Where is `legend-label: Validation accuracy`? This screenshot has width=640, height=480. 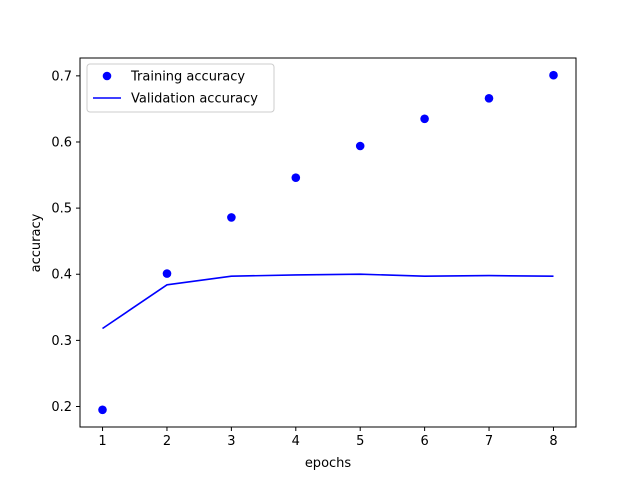 legend-label: Validation accuracy is located at coordinates (194, 99).